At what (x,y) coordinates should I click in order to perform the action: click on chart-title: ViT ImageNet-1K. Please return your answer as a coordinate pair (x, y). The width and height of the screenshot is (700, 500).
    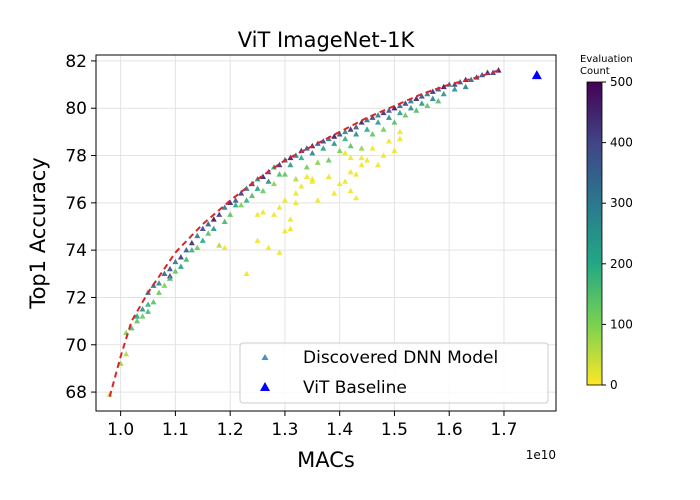
    Looking at the image, I should click on (327, 40).